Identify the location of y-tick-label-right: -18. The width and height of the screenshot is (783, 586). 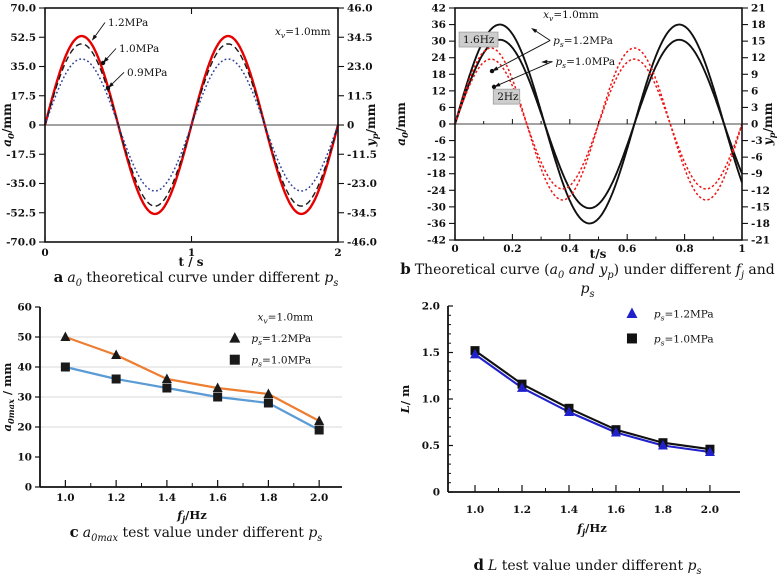
(760, 224).